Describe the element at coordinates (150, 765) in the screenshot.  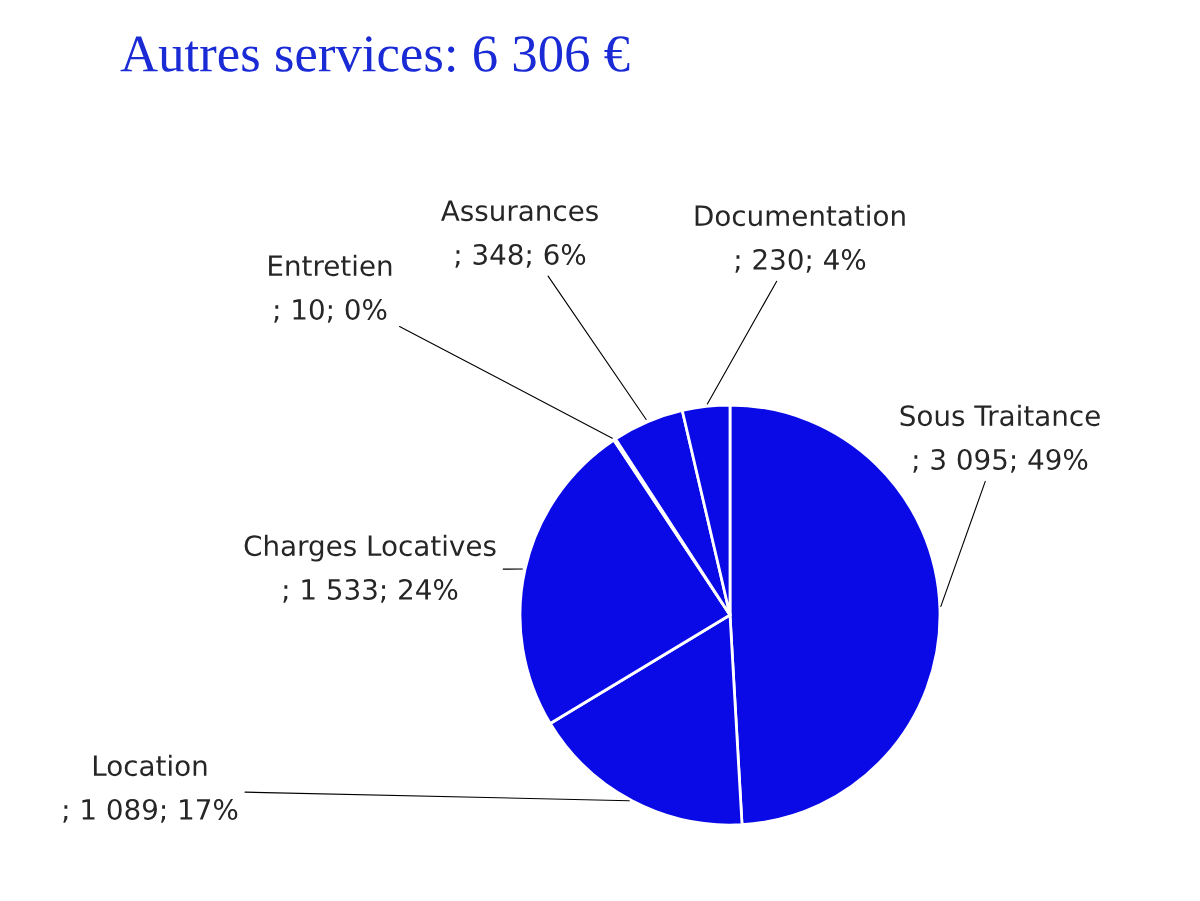
I see `slice-label: Location` at that location.